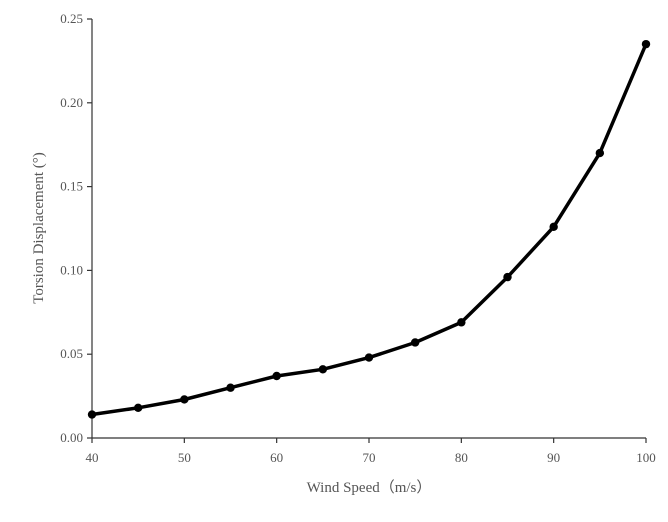 Image resolution: width=668 pixels, height=522 pixels. What do you see at coordinates (71, 269) in the screenshot?
I see `y-tick-label: 0.10` at bounding box center [71, 269].